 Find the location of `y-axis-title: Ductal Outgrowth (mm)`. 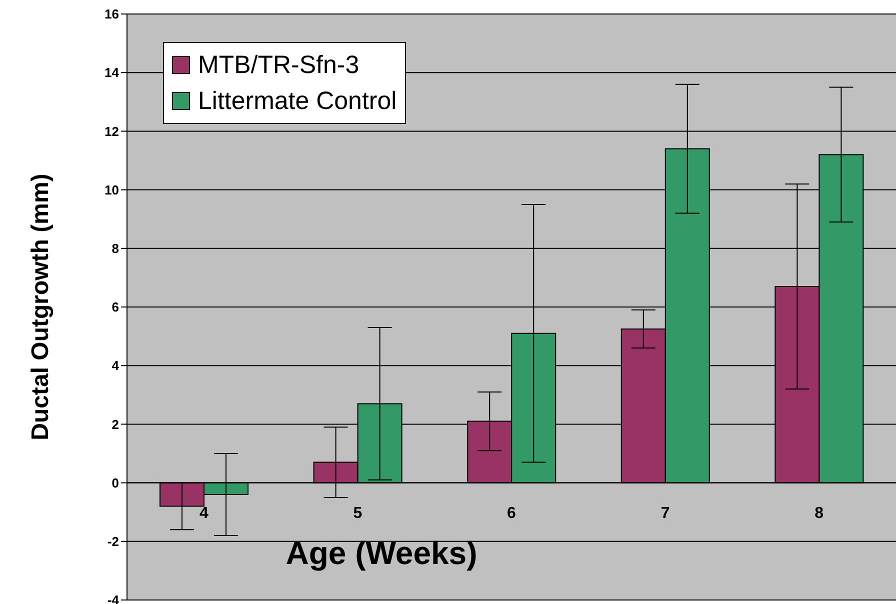

y-axis-title: Ductal Outgrowth (mm) is located at coordinates (40, 307).